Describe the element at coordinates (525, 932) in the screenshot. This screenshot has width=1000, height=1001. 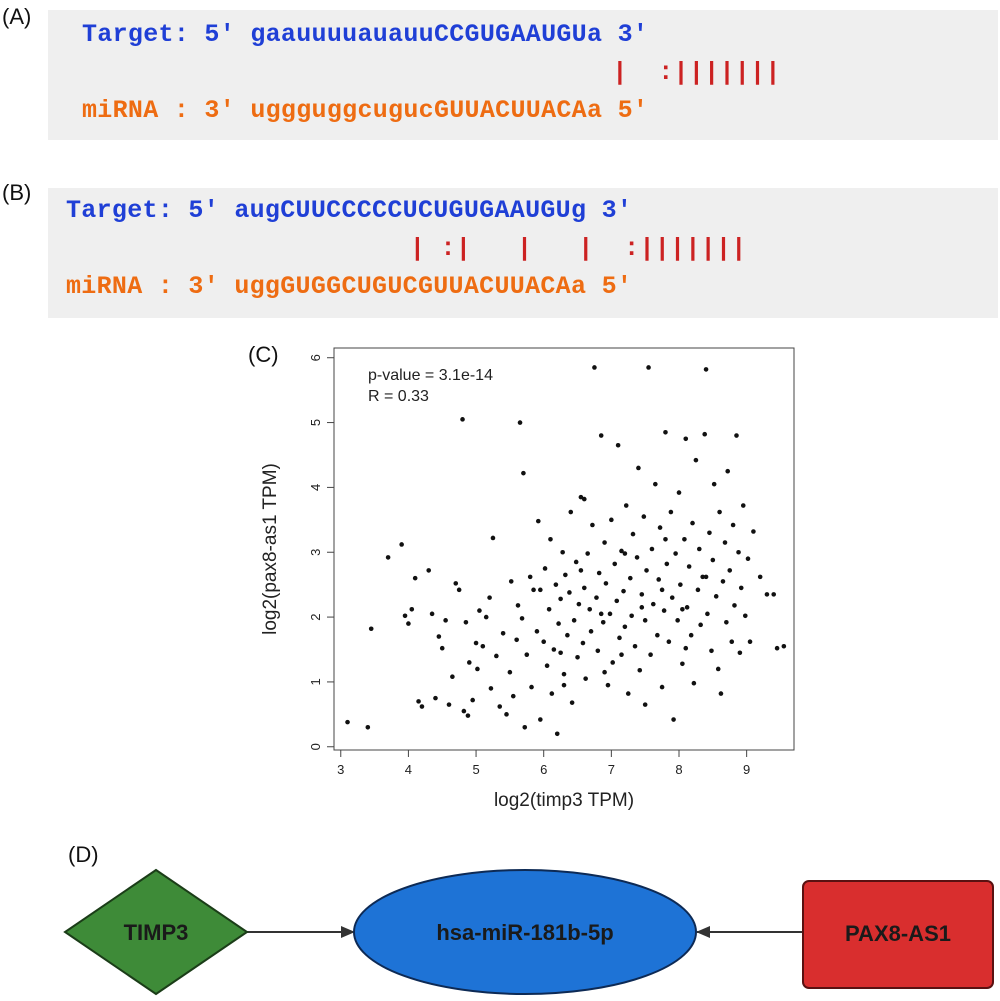
I see `node-mirna` at that location.